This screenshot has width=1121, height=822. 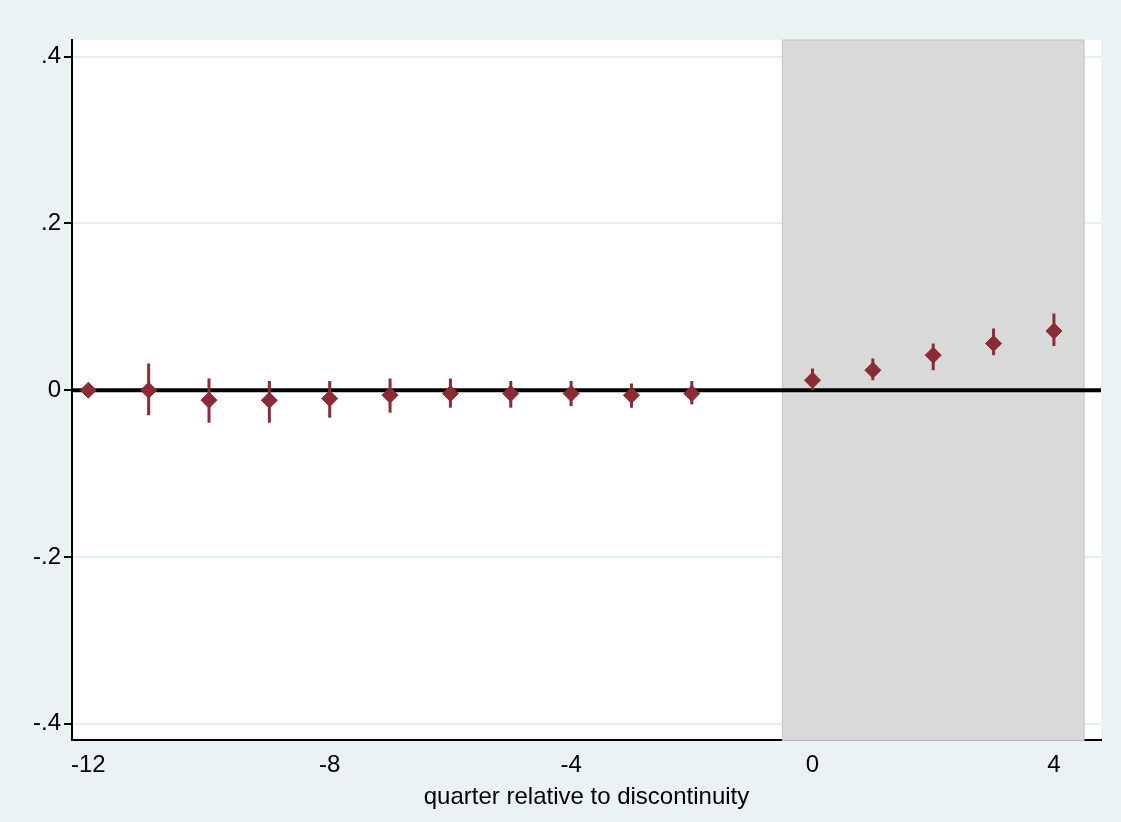 I want to click on x-axis-title: quarter relative to discontinuity, so click(x=586, y=796).